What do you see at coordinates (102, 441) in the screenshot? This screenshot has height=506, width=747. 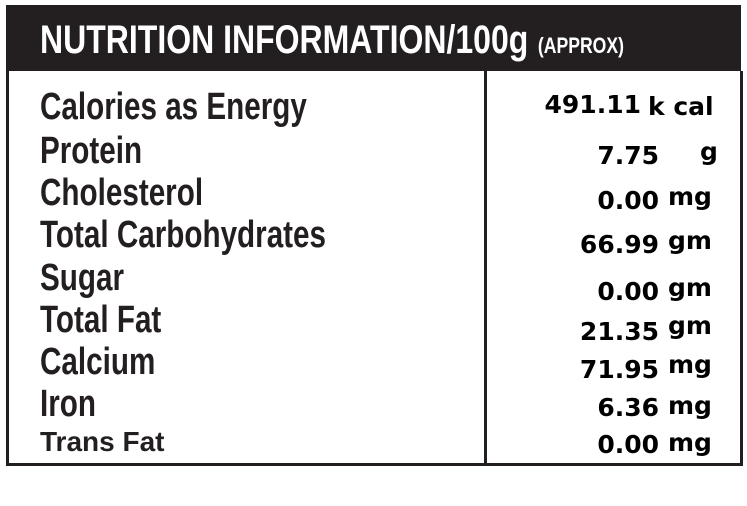 I see `row-label: Trans Fat` at bounding box center [102, 441].